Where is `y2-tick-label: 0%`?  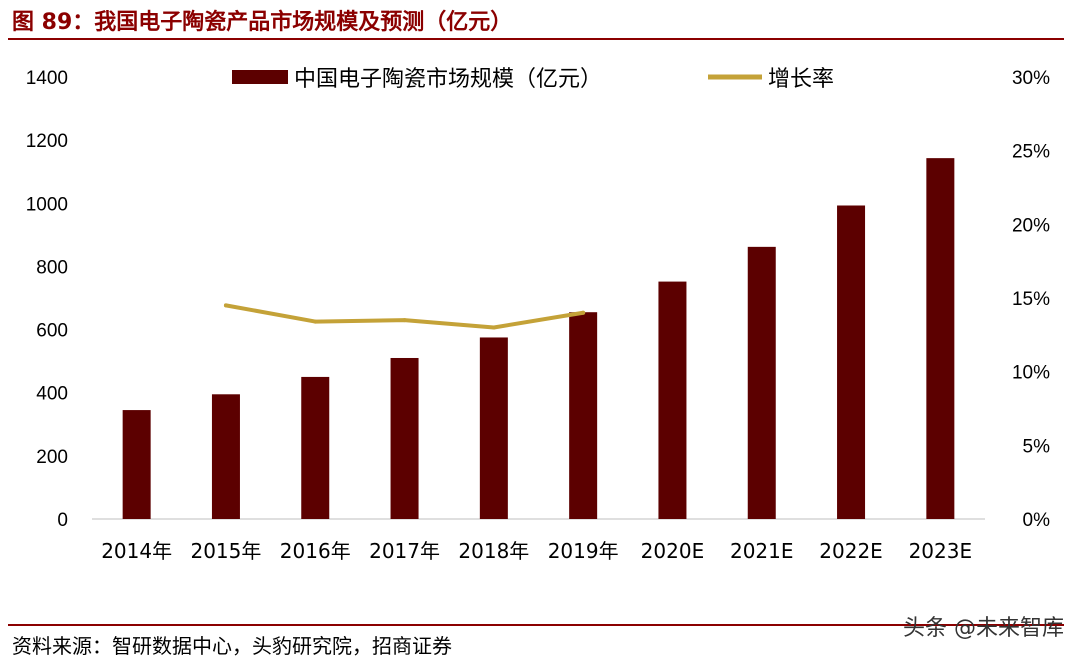
y2-tick-label: 0% is located at coordinates (1037, 520).